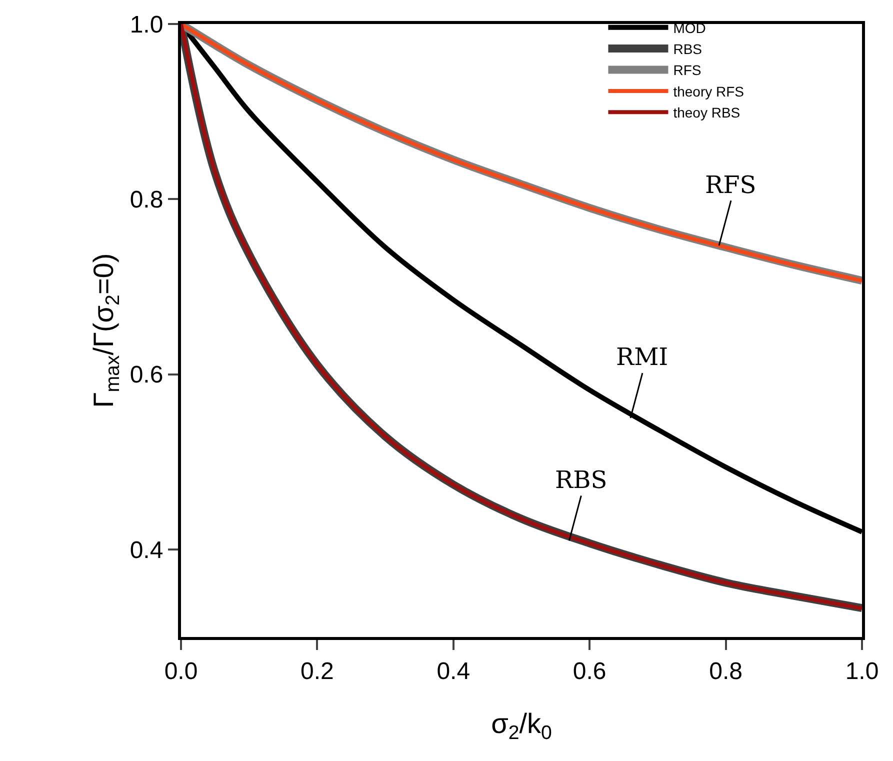  What do you see at coordinates (521, 726) in the screenshot?
I see `x-axis-title: σ$_{2}$/k$_{0}$` at bounding box center [521, 726].